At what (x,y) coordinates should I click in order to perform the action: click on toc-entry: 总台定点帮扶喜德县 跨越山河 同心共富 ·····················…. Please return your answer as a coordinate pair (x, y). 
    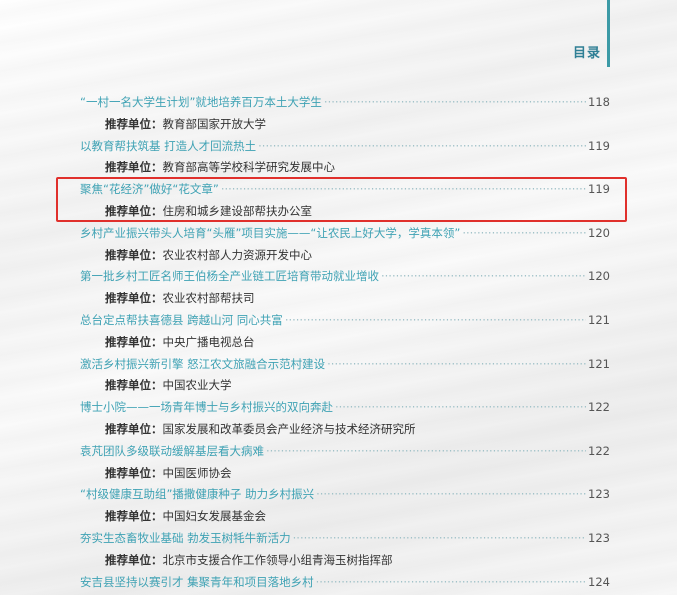
    Looking at the image, I should click on (345, 321).